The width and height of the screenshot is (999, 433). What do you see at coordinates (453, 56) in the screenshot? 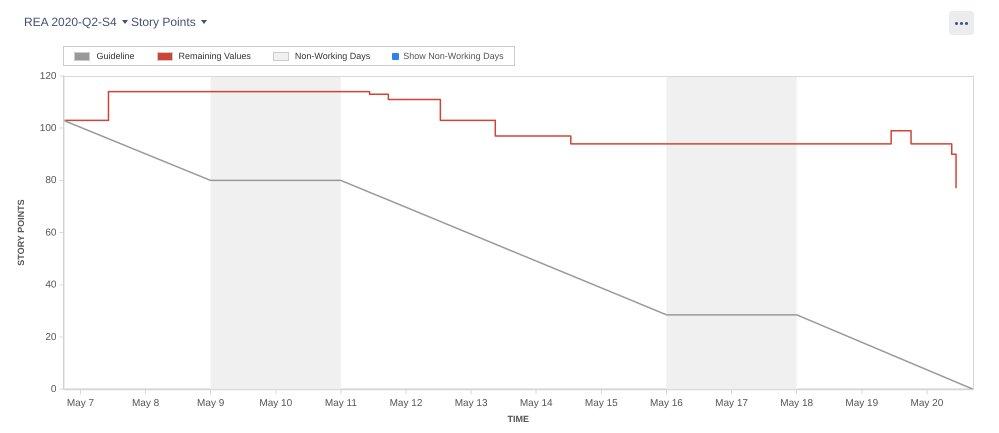
I see `text: Show Non-Working Days` at bounding box center [453, 56].